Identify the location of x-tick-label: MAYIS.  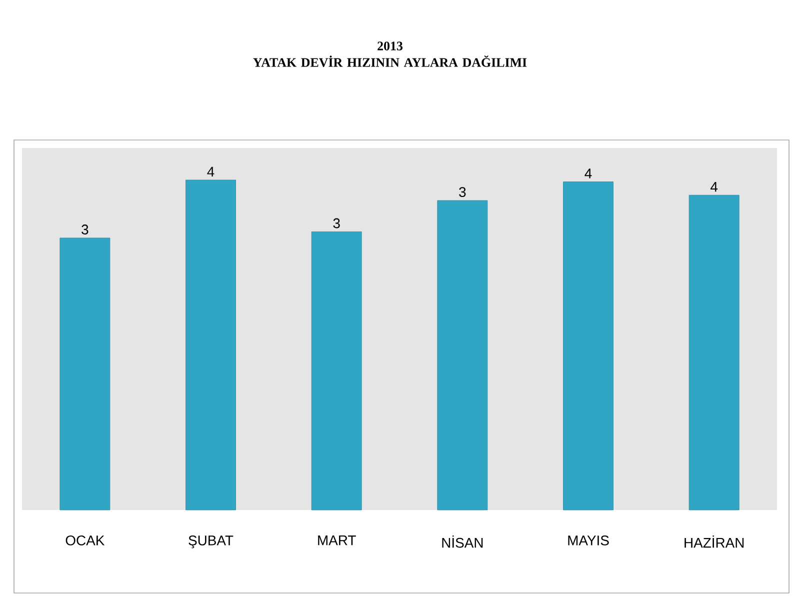
(588, 540).